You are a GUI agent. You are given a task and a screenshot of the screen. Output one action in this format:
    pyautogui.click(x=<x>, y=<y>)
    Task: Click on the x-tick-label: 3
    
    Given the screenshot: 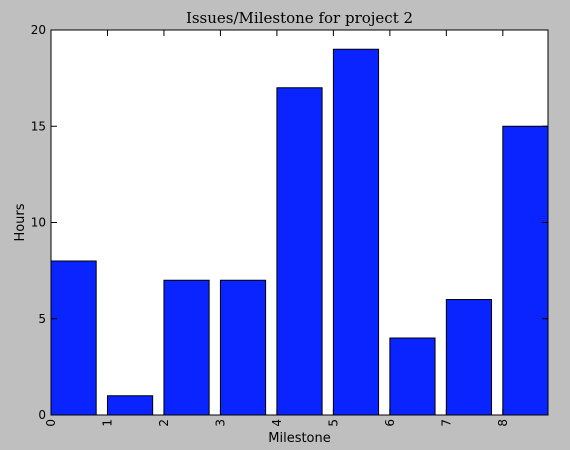 What is the action you would take?
    pyautogui.click(x=220, y=423)
    